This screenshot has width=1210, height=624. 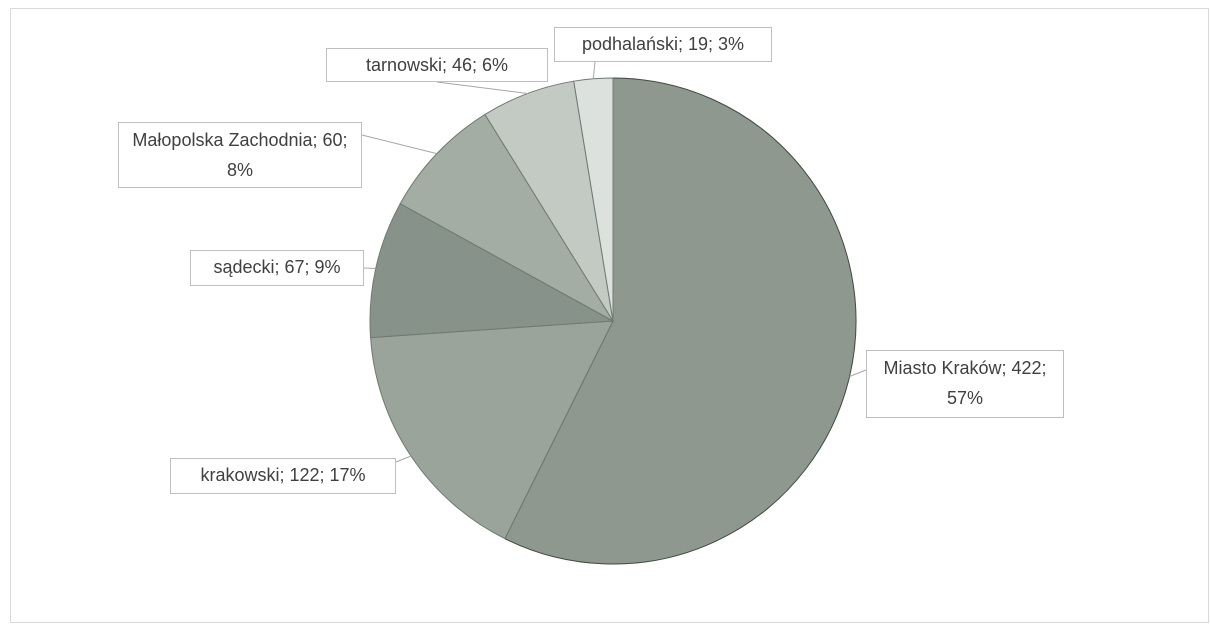 I want to click on data-label: krakowski; 122; 17%, so click(x=283, y=476).